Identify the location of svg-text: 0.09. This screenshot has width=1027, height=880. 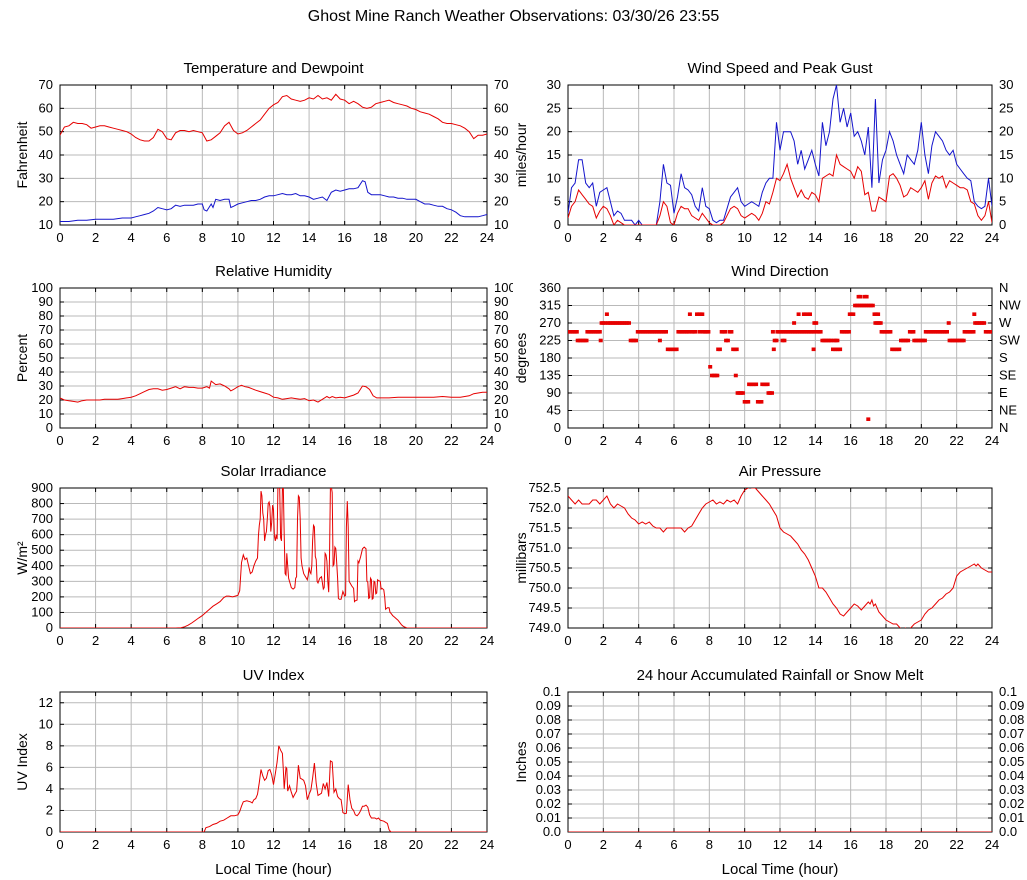
(548, 705).